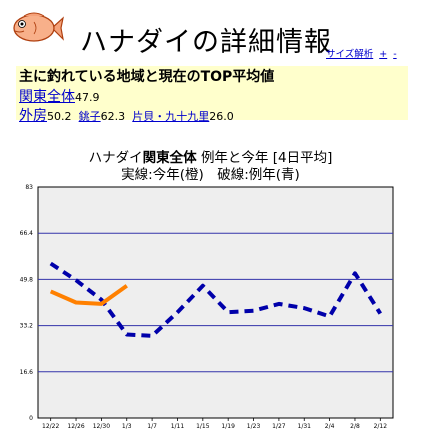 This screenshot has height=437, width=421. I want to click on x-tick-label: 2/8, so click(355, 426).